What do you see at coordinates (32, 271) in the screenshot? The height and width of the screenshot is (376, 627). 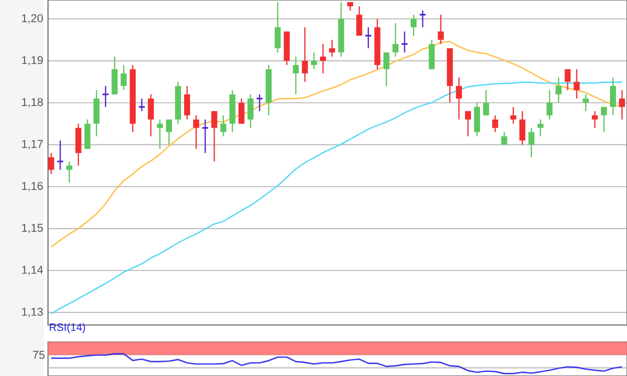 I see `y-tick-label: 1,14` at bounding box center [32, 271].